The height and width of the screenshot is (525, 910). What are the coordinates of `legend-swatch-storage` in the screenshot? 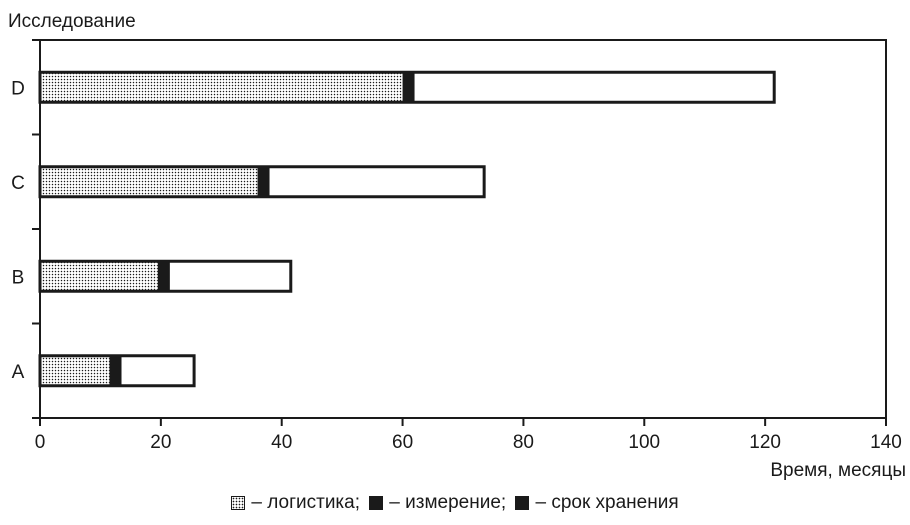 It's located at (522, 503).